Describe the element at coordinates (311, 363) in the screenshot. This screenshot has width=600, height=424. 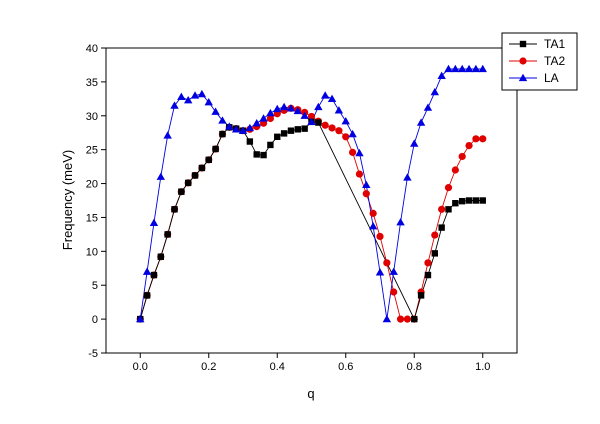
I see `x-axis: 0.0 0.2 0.4 0.6 0.8 1.0` at that location.